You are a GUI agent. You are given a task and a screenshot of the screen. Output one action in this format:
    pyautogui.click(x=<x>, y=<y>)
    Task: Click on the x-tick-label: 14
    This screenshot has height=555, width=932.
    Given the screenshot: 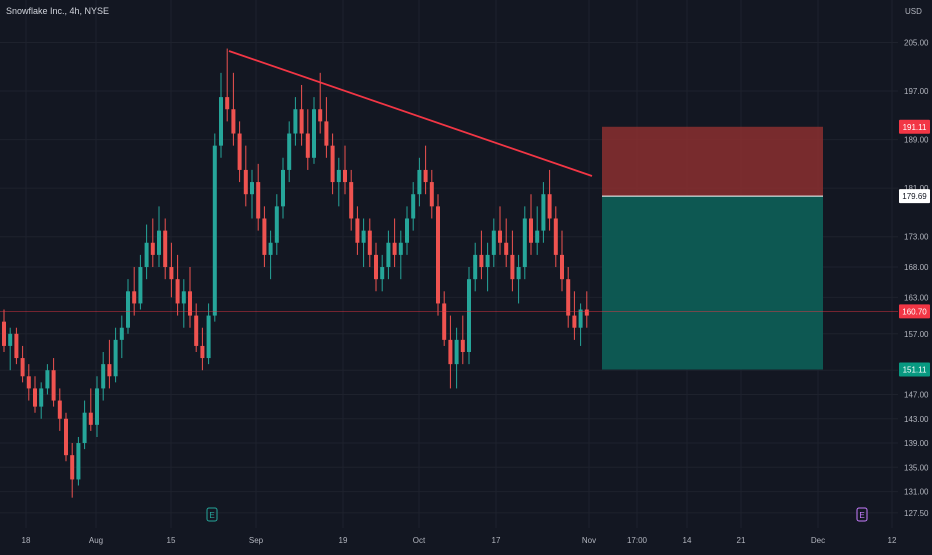 What is the action you would take?
    pyautogui.click(x=687, y=540)
    